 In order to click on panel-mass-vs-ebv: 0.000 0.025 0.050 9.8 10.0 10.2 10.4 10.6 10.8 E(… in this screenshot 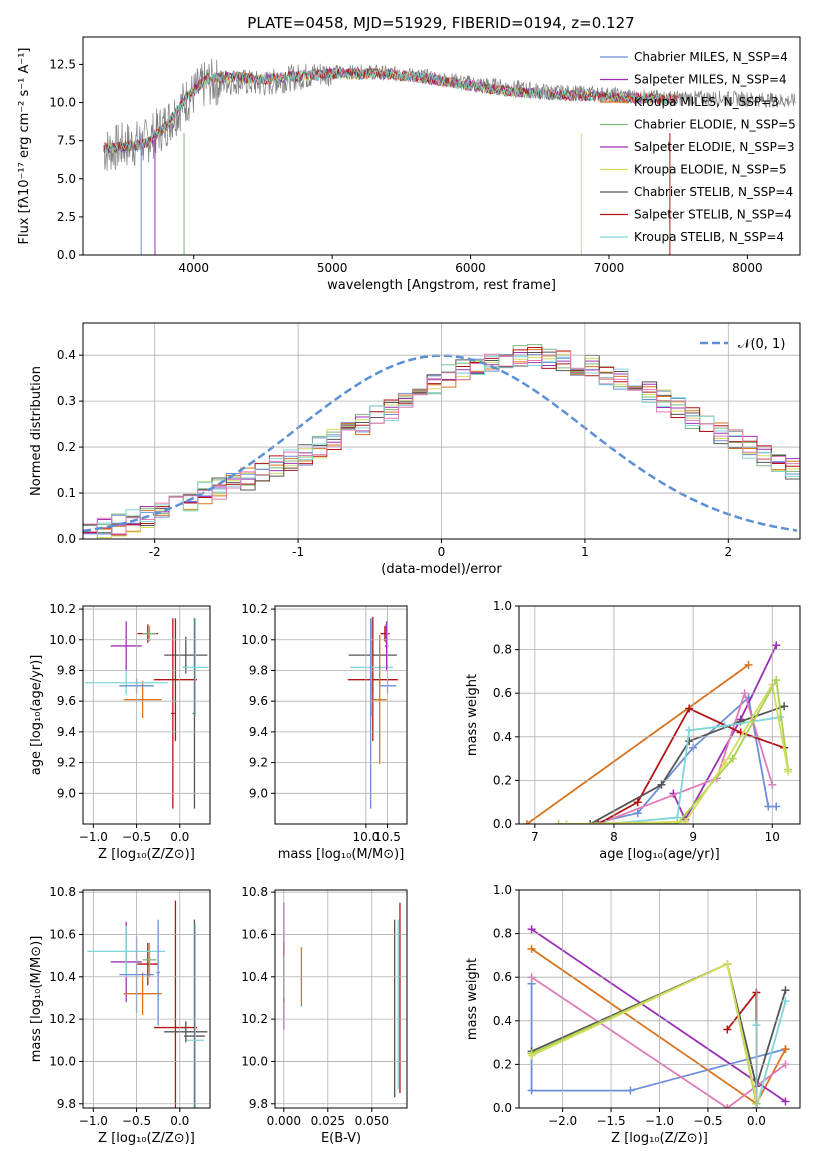, I will do `click(324, 1015)`.